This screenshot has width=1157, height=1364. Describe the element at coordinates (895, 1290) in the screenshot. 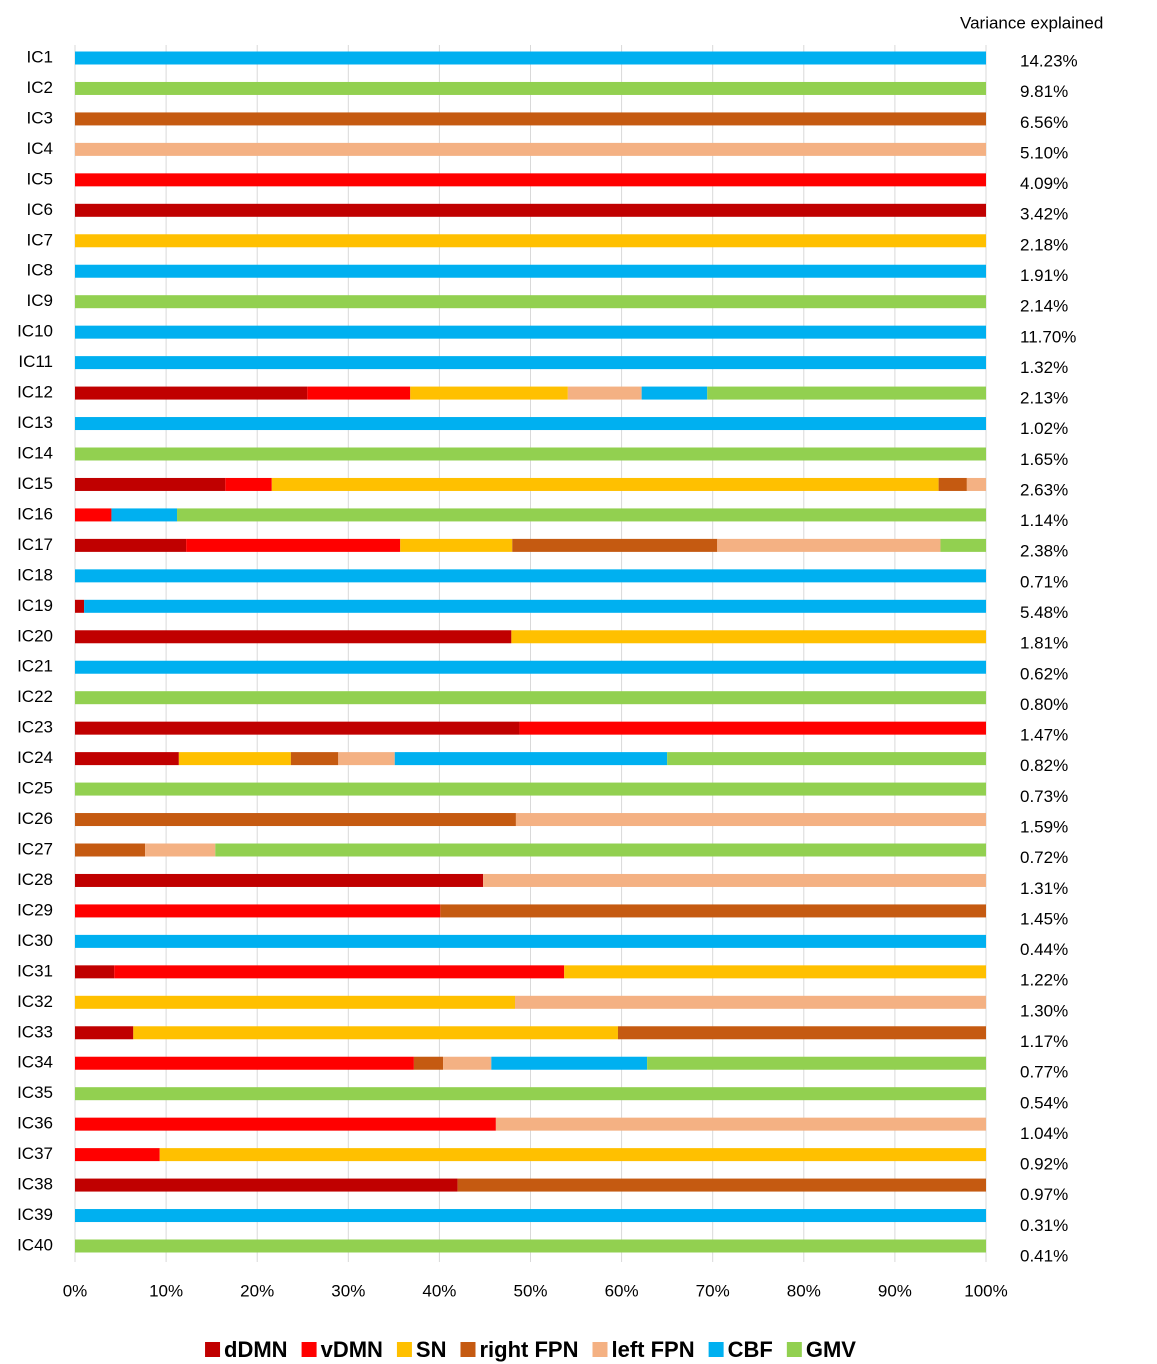

I see `x-tick-label: 90%` at that location.